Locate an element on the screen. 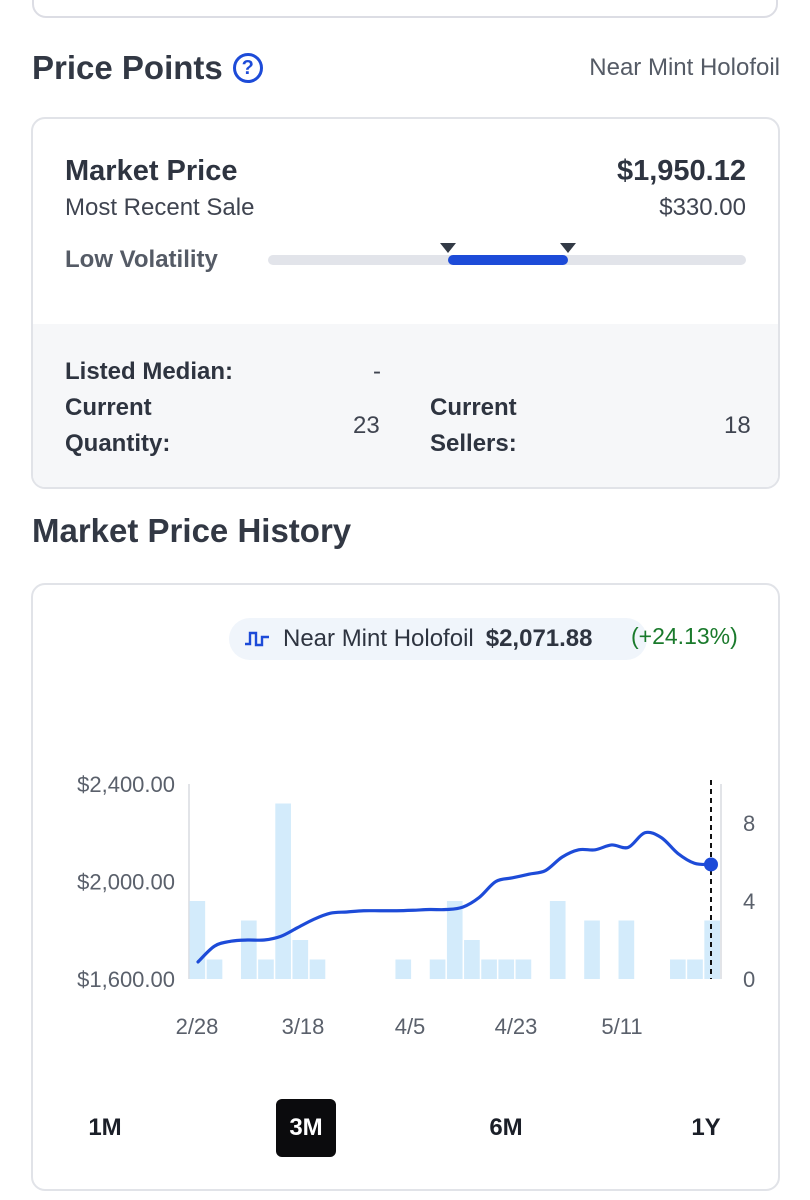 Image resolution: width=810 pixels, height=1200 pixels. range-button-3m: 3M is located at coordinates (306, 1128).